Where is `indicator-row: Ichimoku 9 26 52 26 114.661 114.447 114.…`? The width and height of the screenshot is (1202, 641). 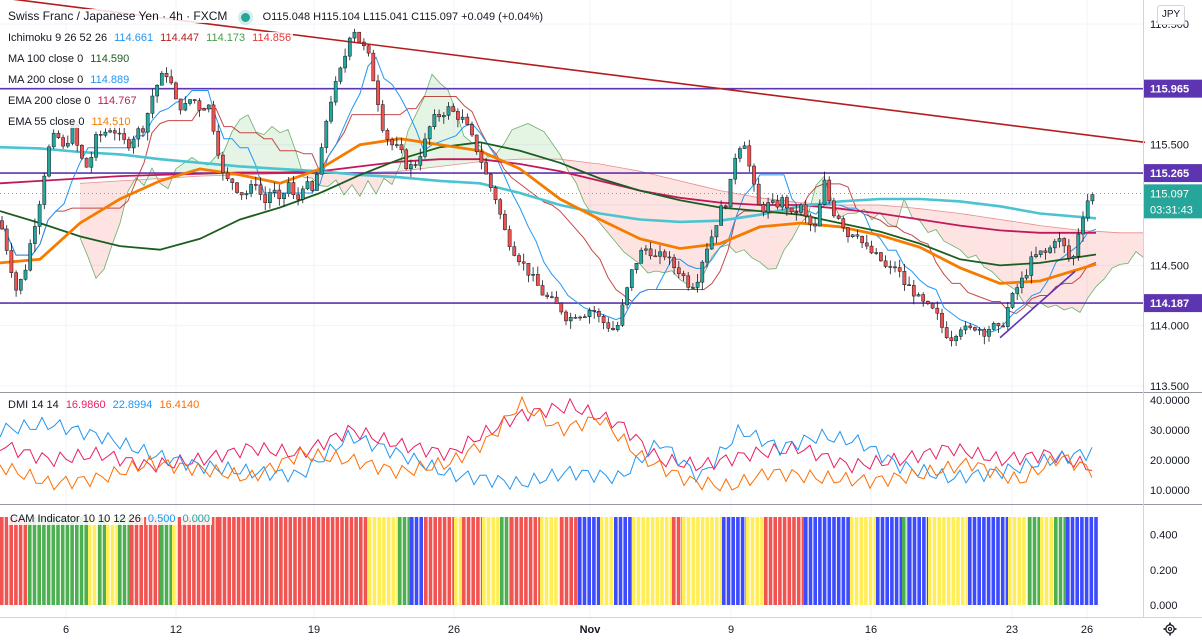
indicator-row: Ichimoku 9 26 52 26 114.661 114.447 114.… is located at coordinates (275, 38).